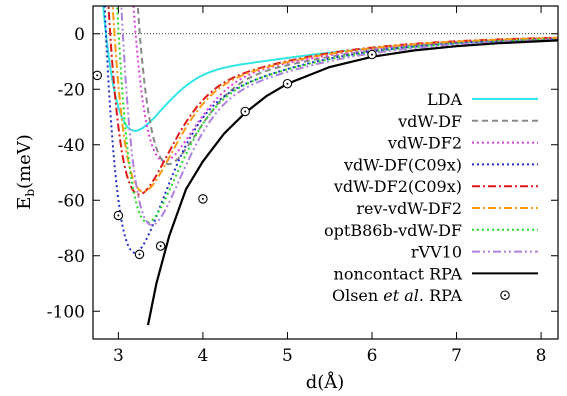 Image resolution: width=567 pixels, height=396 pixels. Describe the element at coordinates (444, 99) in the screenshot. I see `legend-label: LDA` at that location.